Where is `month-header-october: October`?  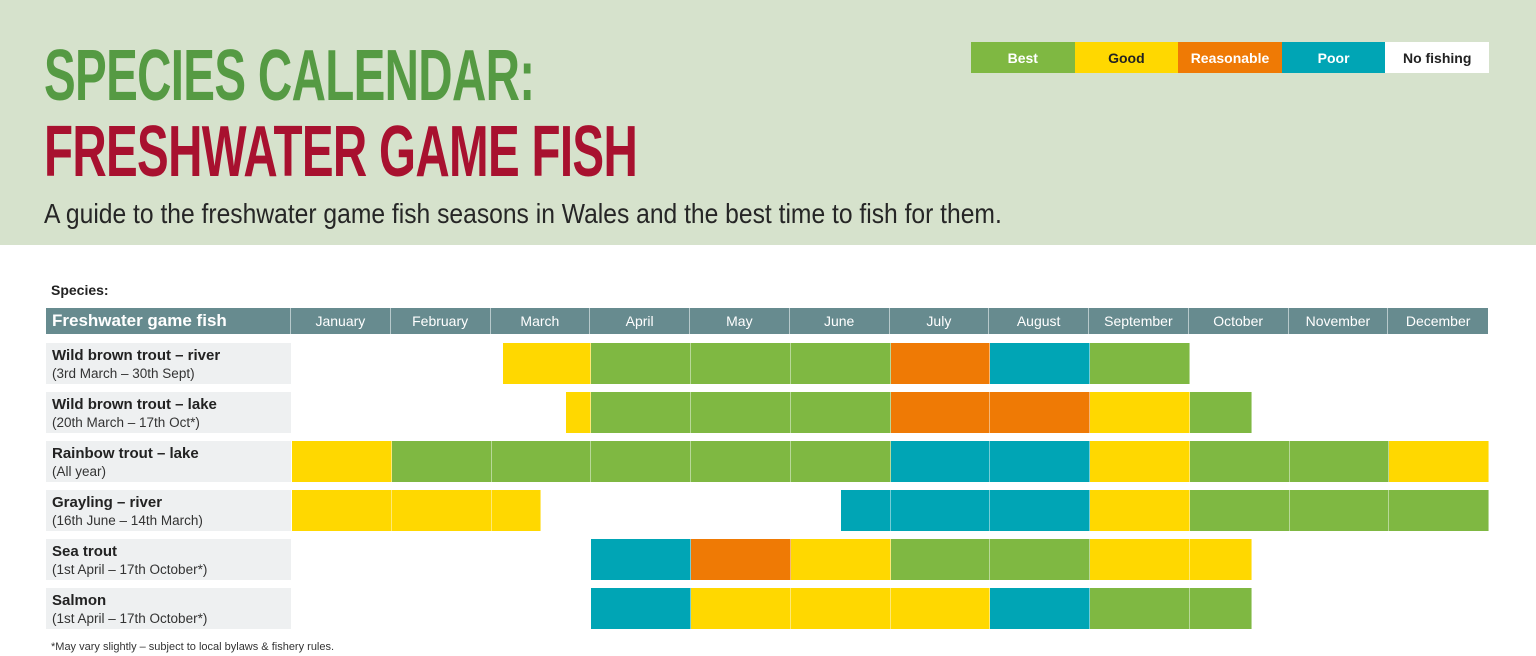 month-header-october: October is located at coordinates (1238, 321).